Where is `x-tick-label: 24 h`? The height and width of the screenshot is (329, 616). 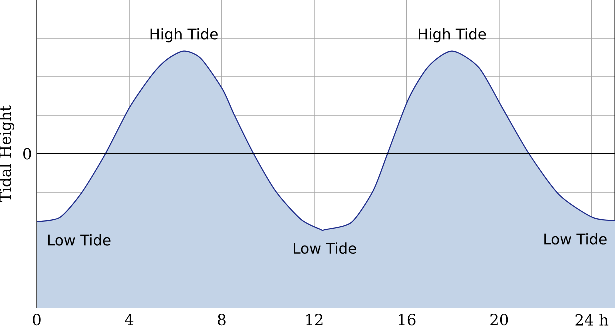
x-tick-label: 24 h is located at coordinates (592, 320).